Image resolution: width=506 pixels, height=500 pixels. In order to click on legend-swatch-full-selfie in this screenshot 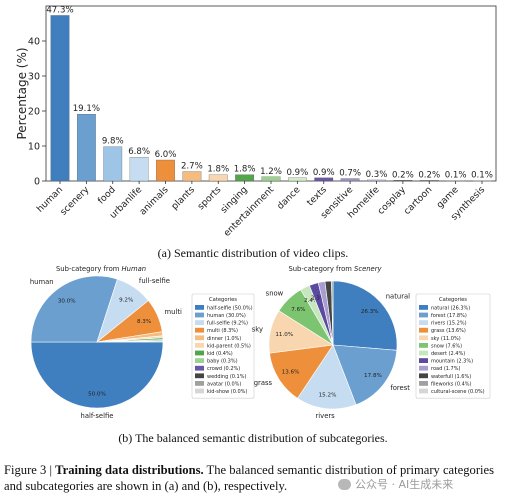, I will do `click(199, 322)`.